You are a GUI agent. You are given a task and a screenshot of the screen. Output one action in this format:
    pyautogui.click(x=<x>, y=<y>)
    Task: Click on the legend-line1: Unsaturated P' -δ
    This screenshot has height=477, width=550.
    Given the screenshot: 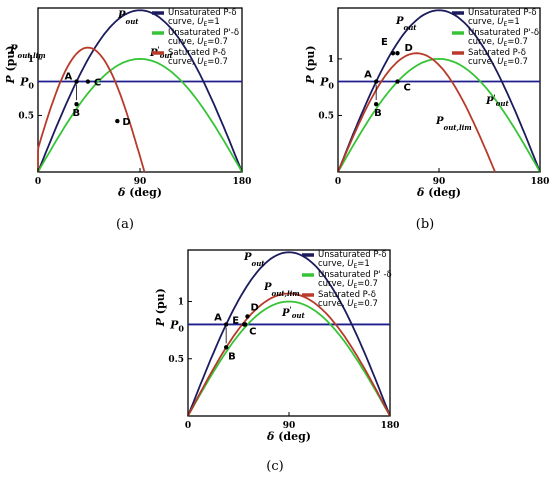 What is the action you would take?
    pyautogui.click(x=355, y=275)
    